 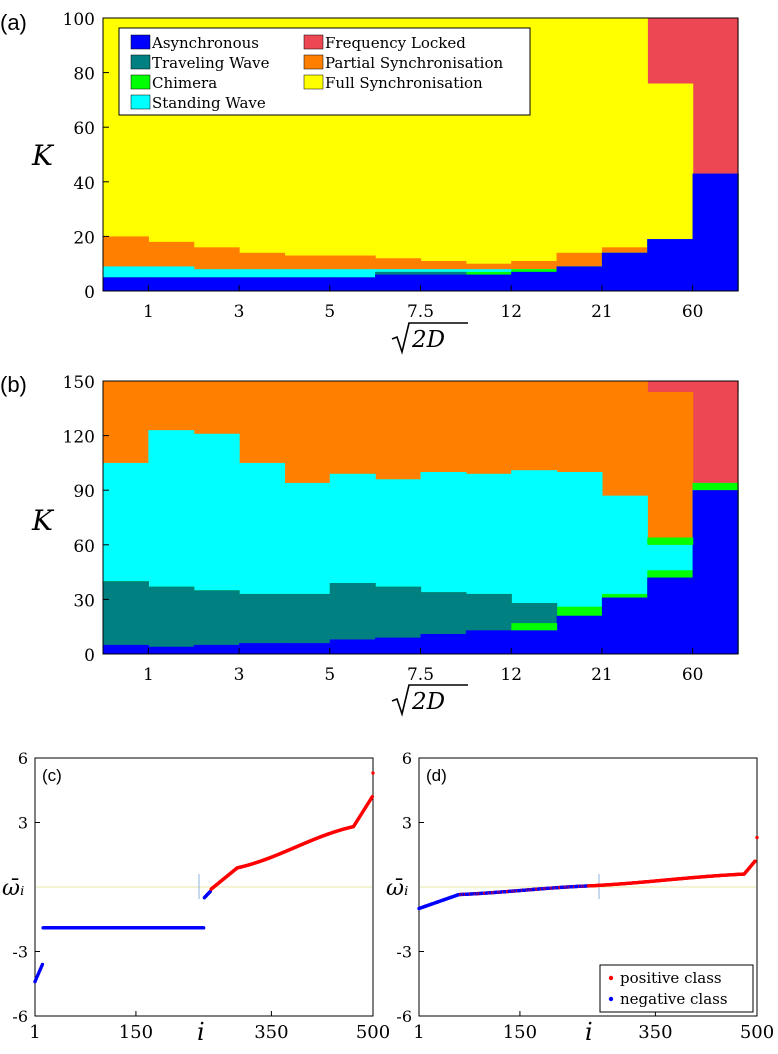 What do you see at coordinates (588, 887) in the screenshot?
I see `panel-d-frame` at bounding box center [588, 887].